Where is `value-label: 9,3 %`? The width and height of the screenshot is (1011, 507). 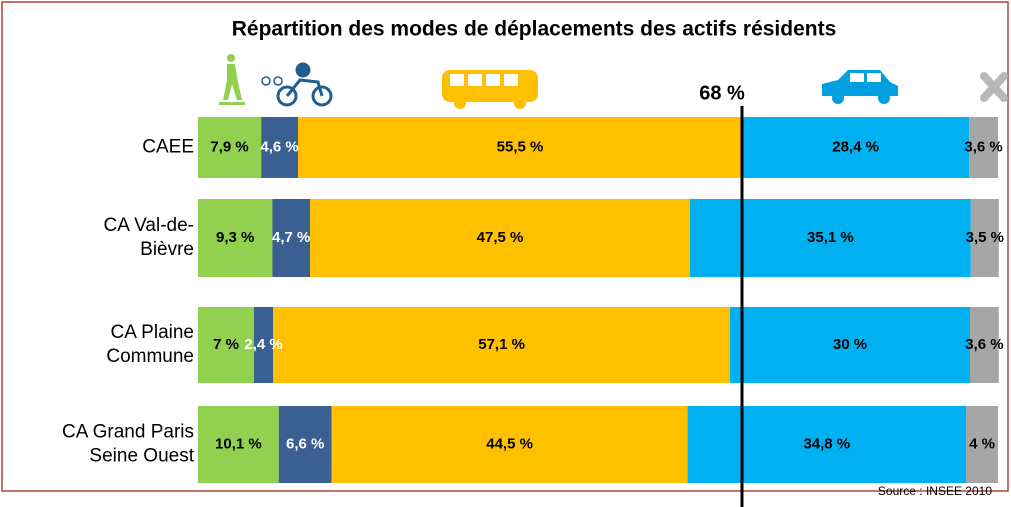 value-label: 9,3 % is located at coordinates (235, 237).